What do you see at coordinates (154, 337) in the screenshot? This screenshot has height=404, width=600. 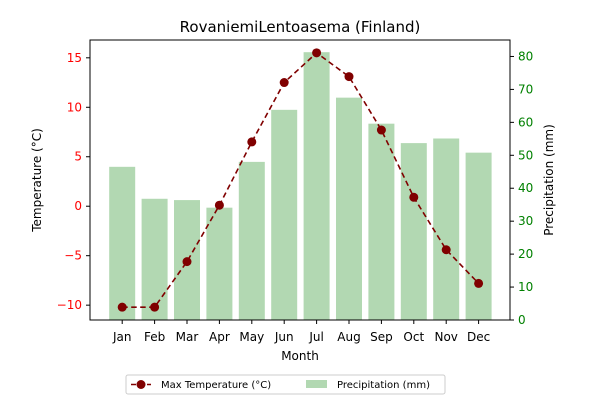 I see `x-tick-label: Feb` at bounding box center [154, 337].